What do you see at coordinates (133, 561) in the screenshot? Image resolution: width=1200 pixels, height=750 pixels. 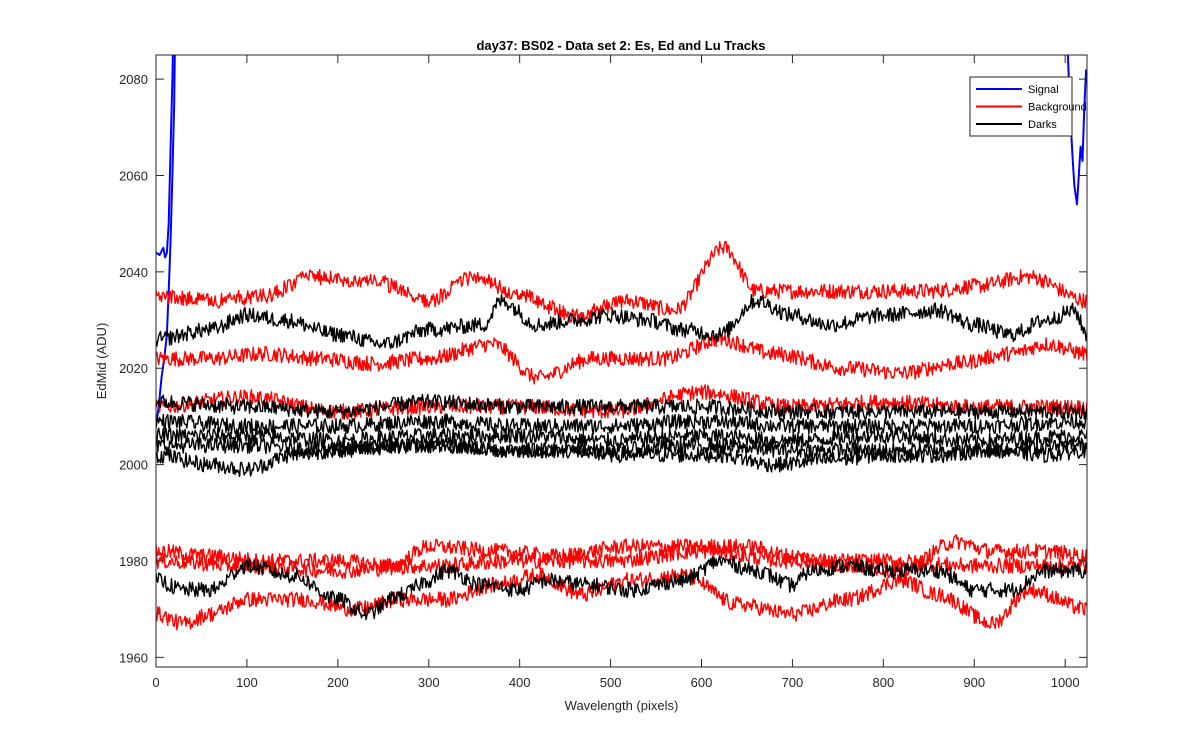 I see `y-tick-label: 1980` at bounding box center [133, 561].